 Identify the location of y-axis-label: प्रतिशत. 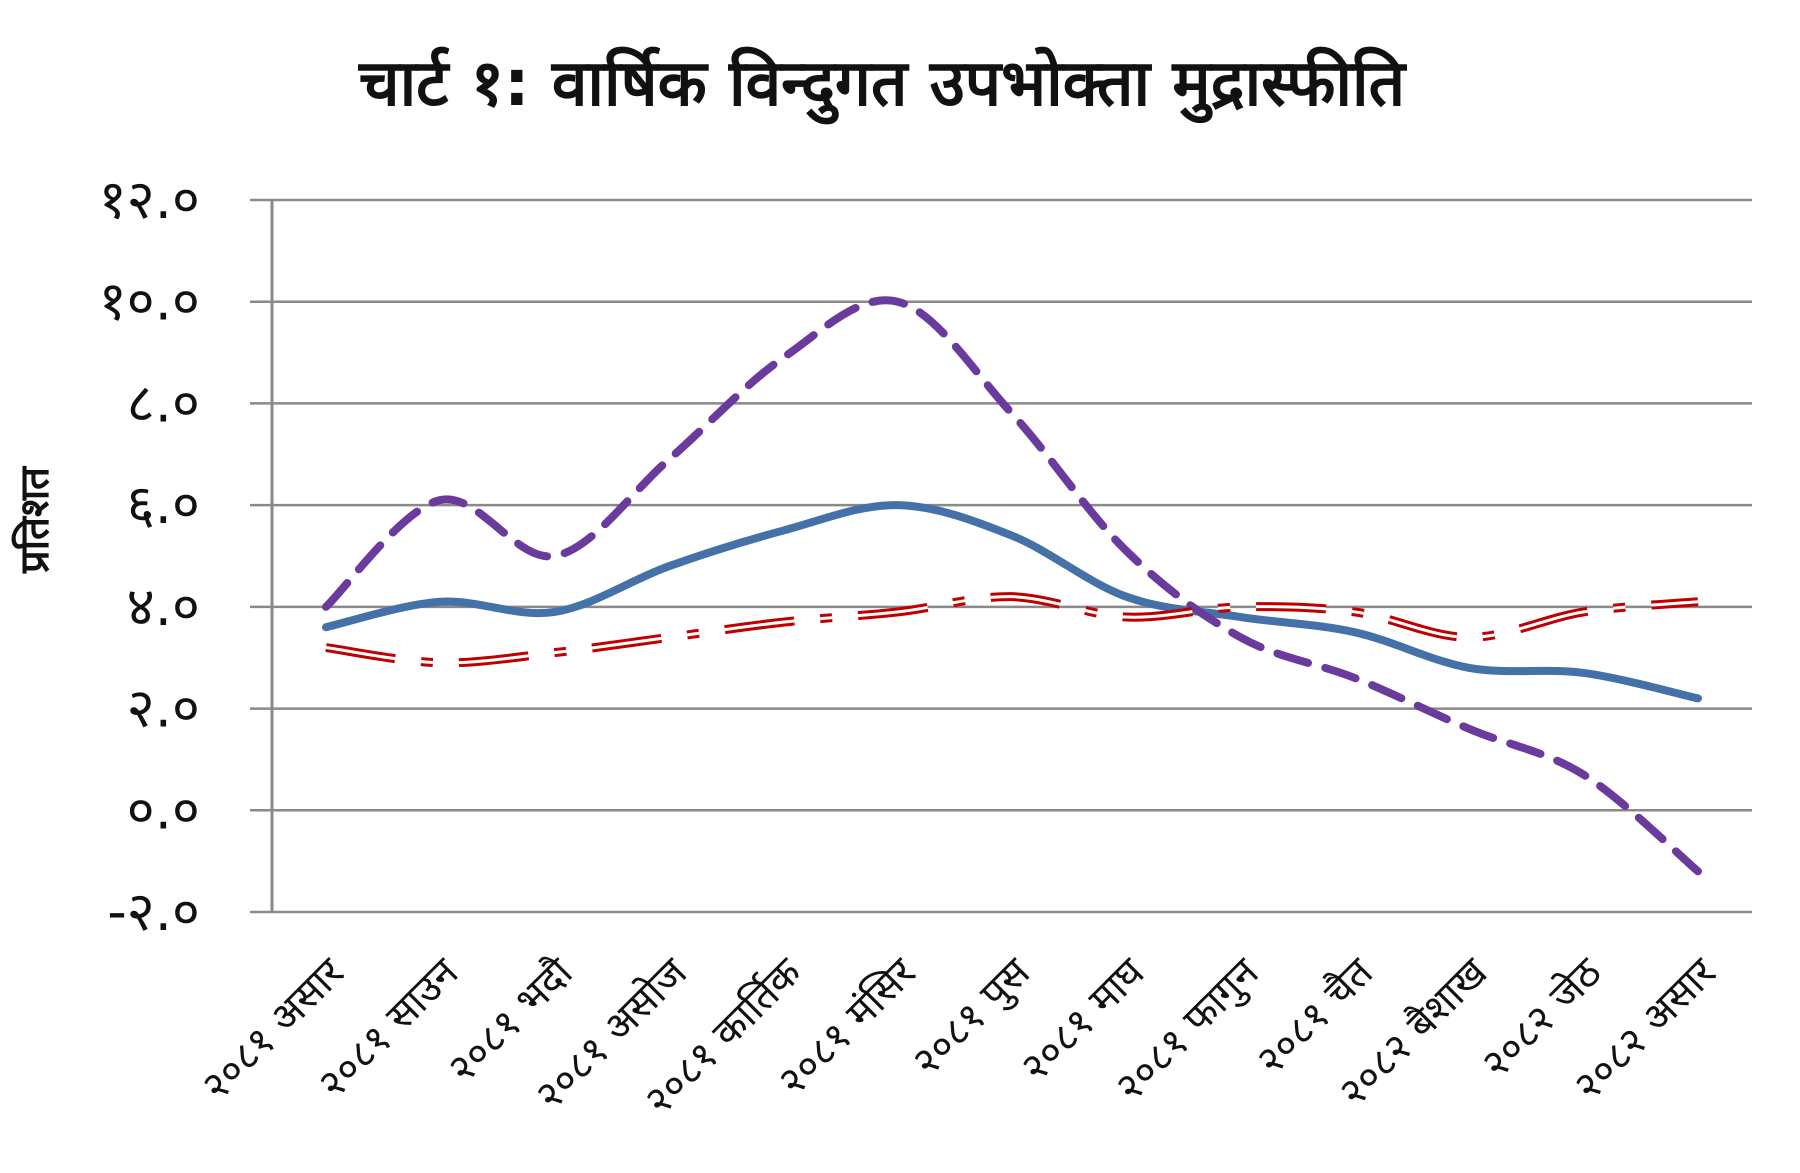
(34, 520).